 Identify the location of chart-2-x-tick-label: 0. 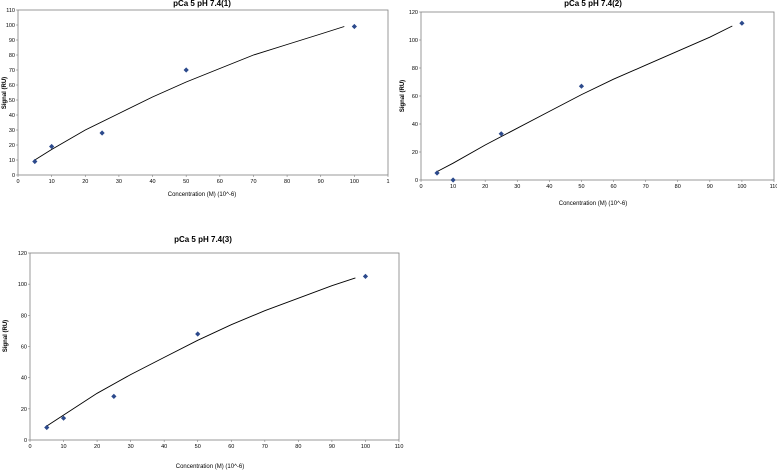
(420, 187).